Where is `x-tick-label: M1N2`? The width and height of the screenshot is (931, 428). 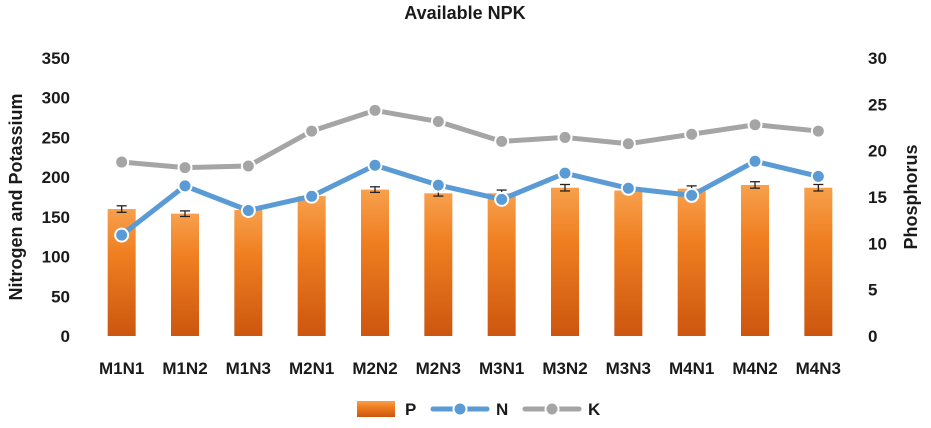
x-tick-label: M1N2 is located at coordinates (184, 368).